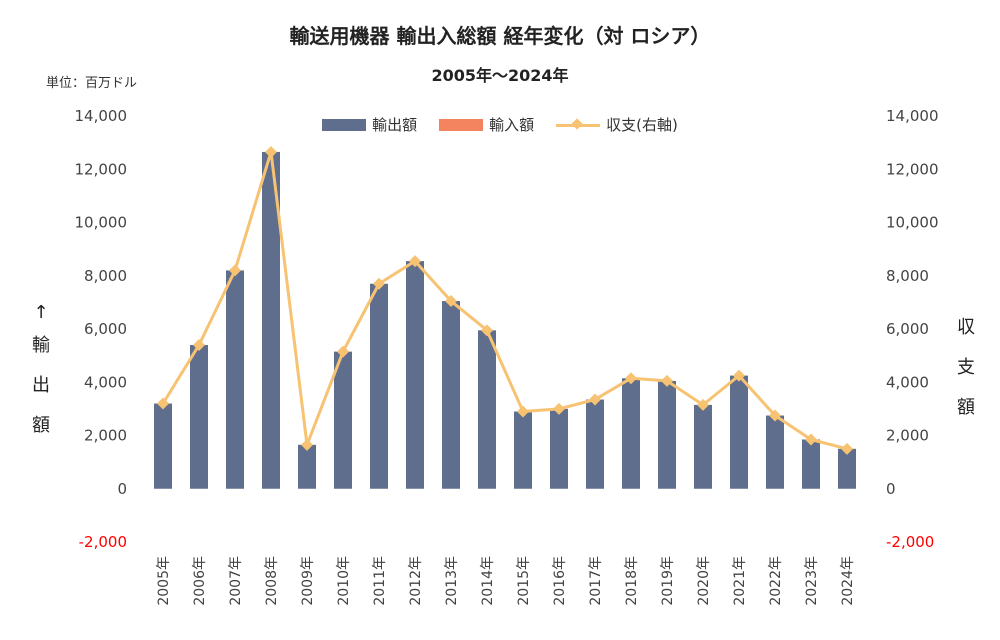 The image size is (1000, 640). What do you see at coordinates (632, 581) in the screenshot?
I see `x-tick-label: 2018年` at bounding box center [632, 581].